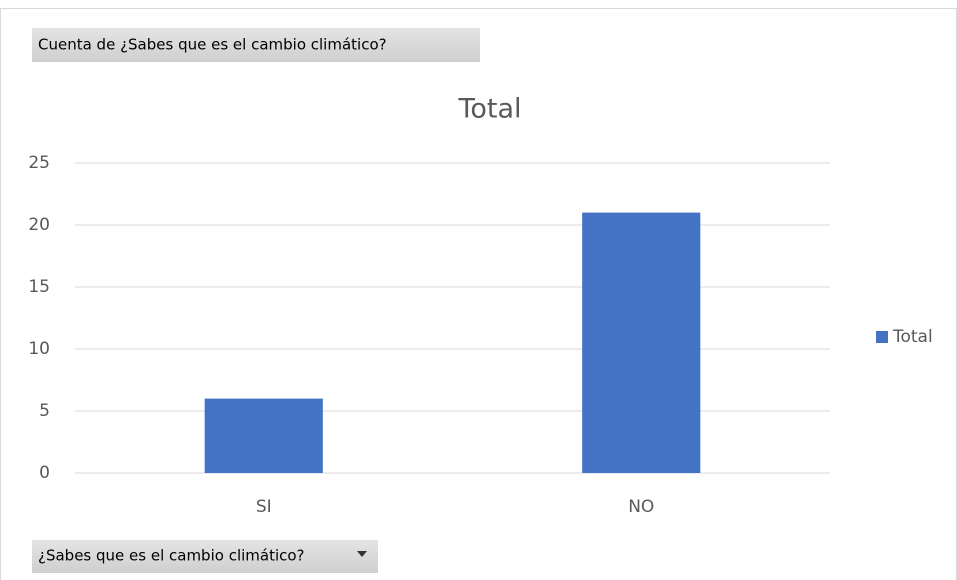 The width and height of the screenshot is (957, 580). I want to click on x-tick-label: NO, so click(641, 507).